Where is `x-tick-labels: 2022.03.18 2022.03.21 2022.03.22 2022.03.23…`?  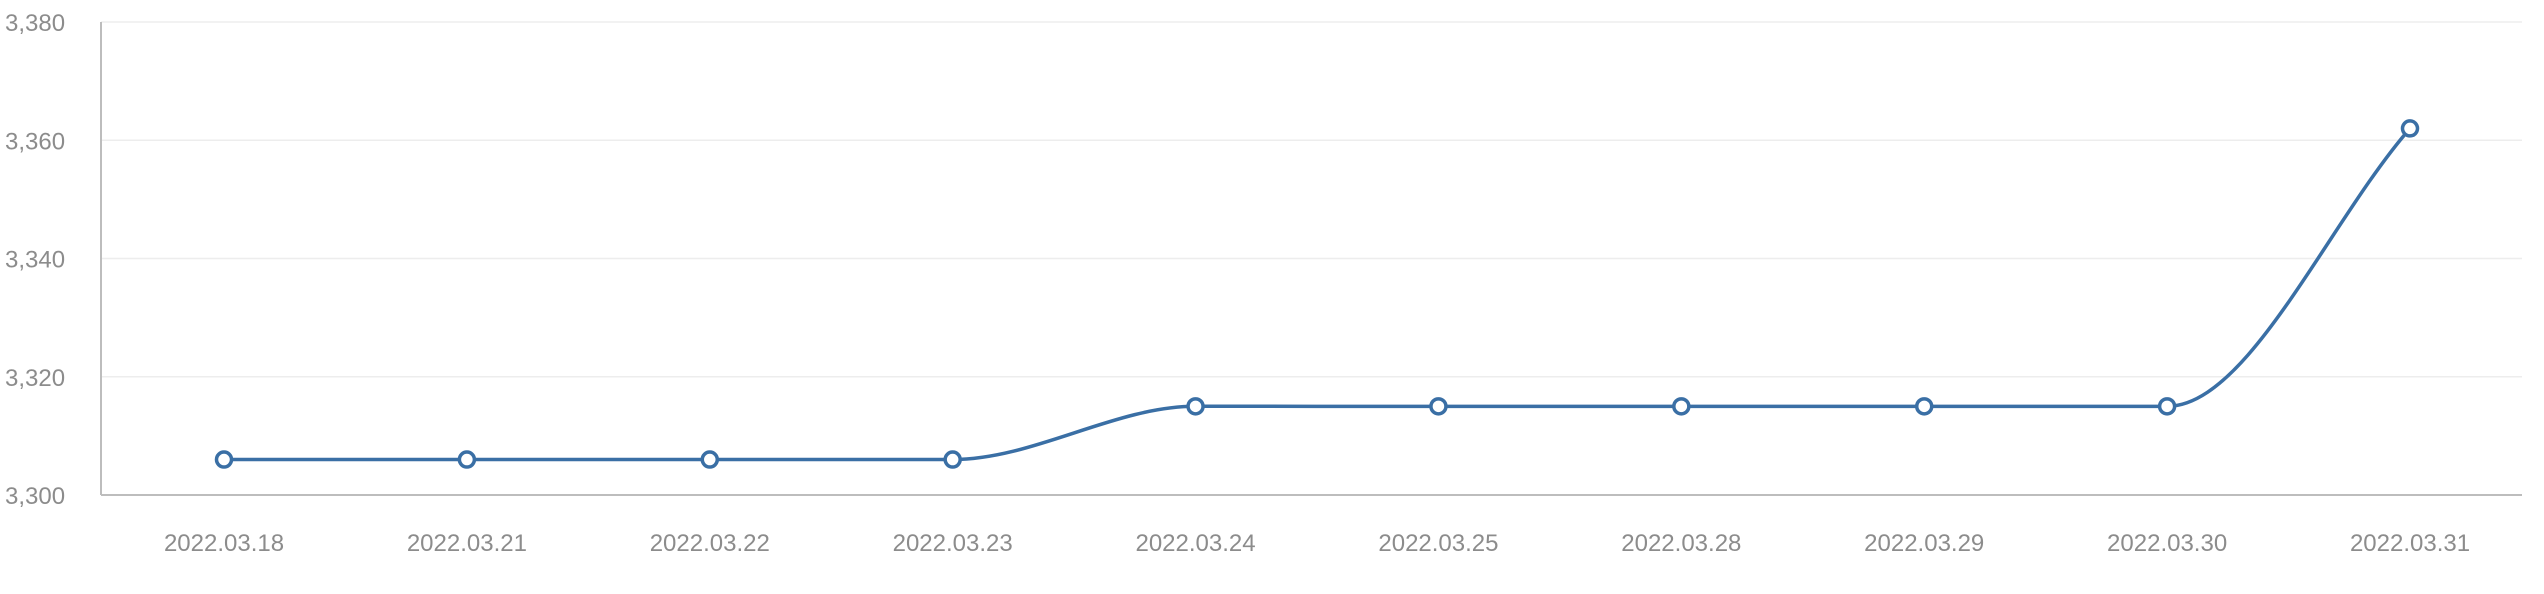
x-tick-labels: 2022.03.18 2022.03.21 2022.03.22 2022.03.23… is located at coordinates (1317, 543).